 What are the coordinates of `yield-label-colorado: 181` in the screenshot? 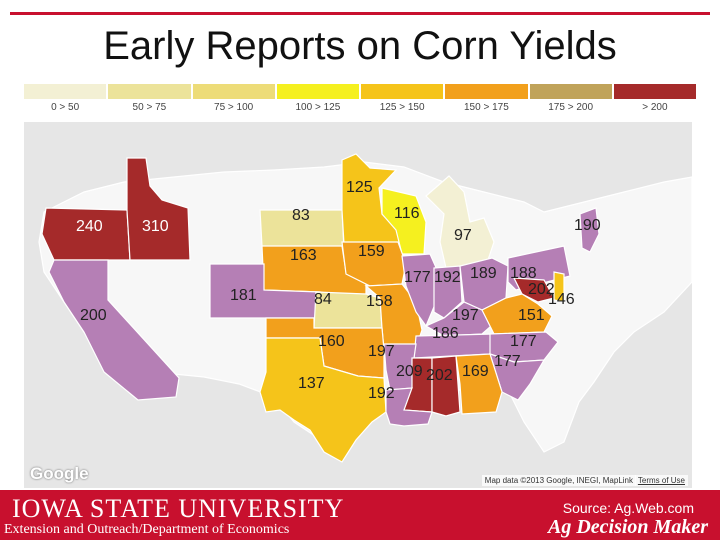 It's located at (243, 295).